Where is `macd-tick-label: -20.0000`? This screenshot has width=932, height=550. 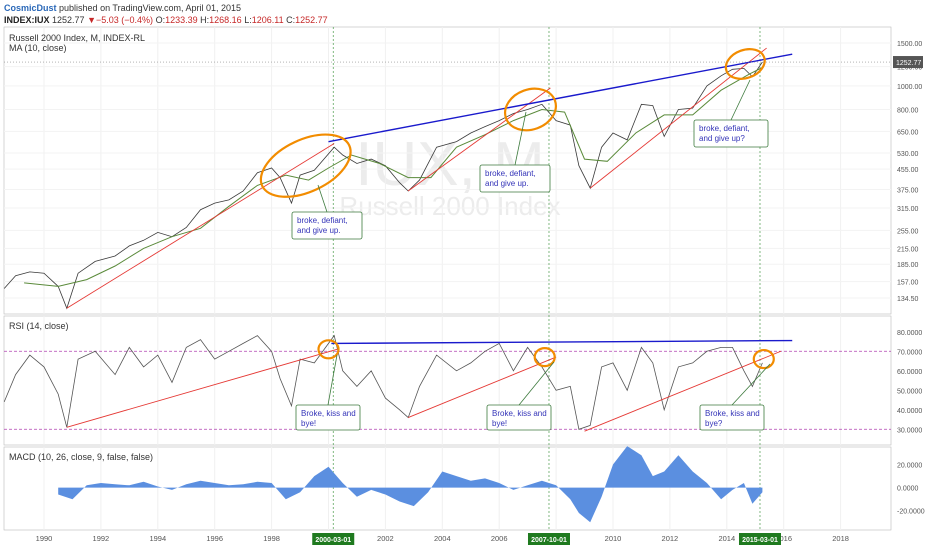 macd-tick-label: -20.0000 is located at coordinates (911, 512).